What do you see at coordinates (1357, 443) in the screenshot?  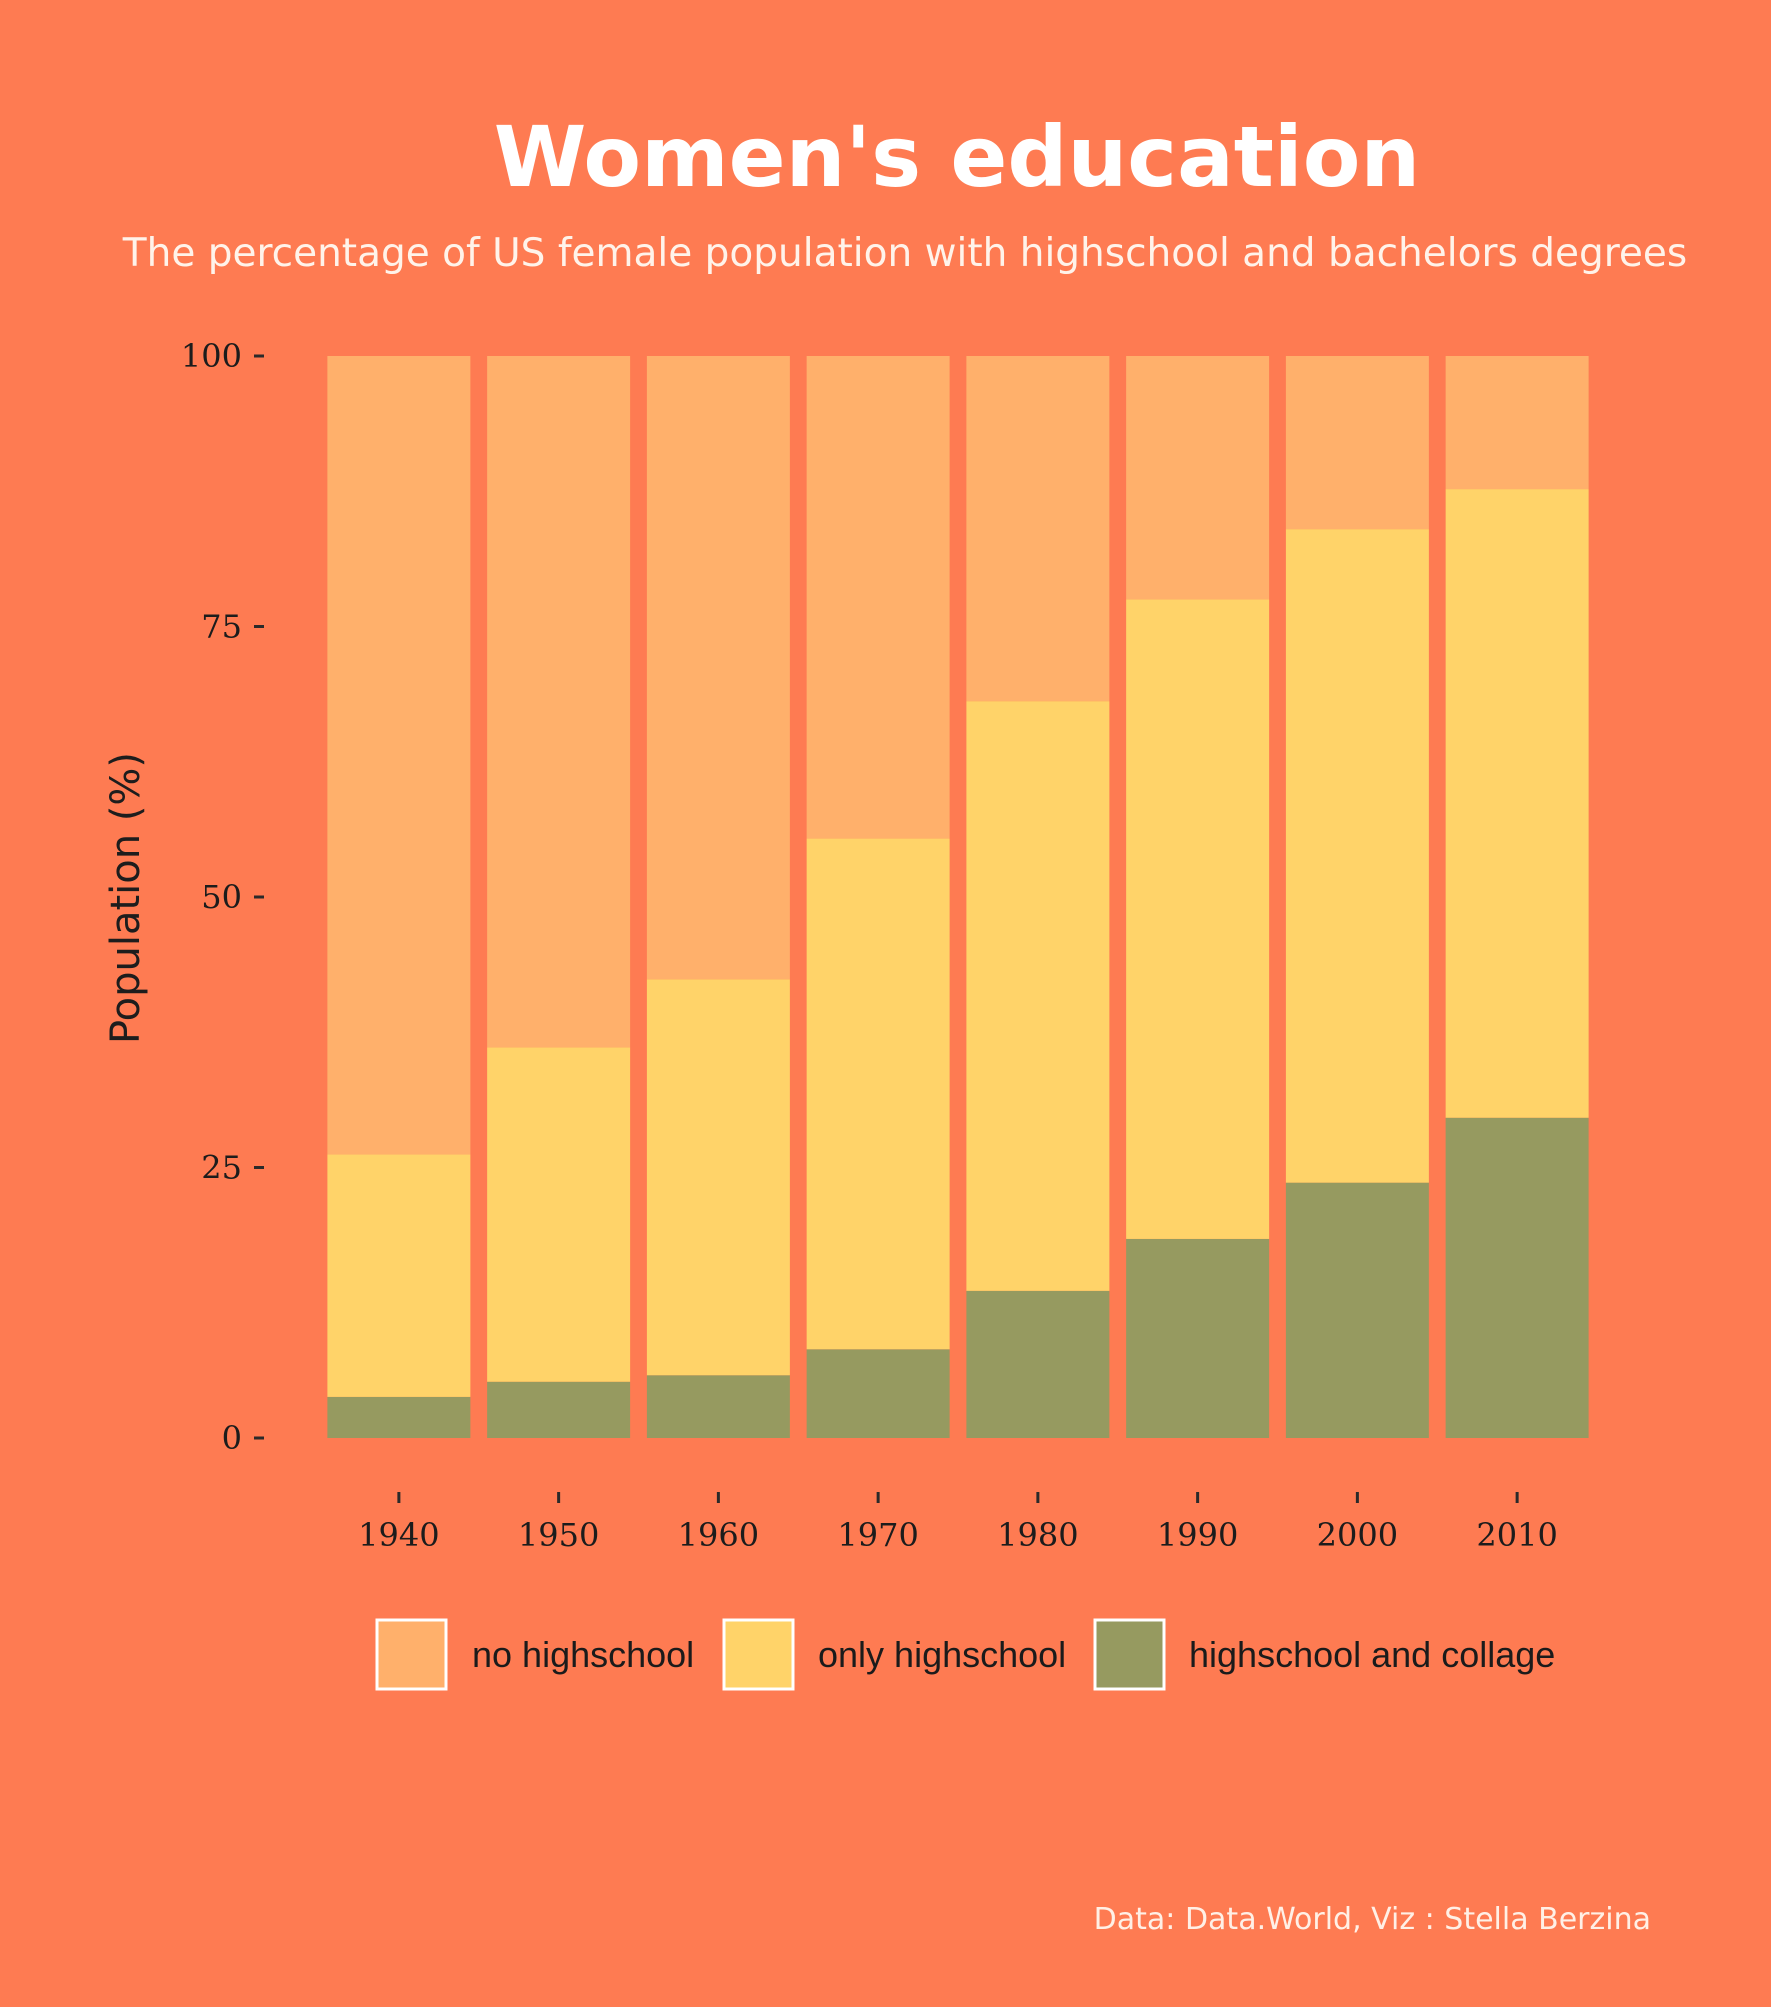 I see `bar-no-highschool-2000` at bounding box center [1357, 443].